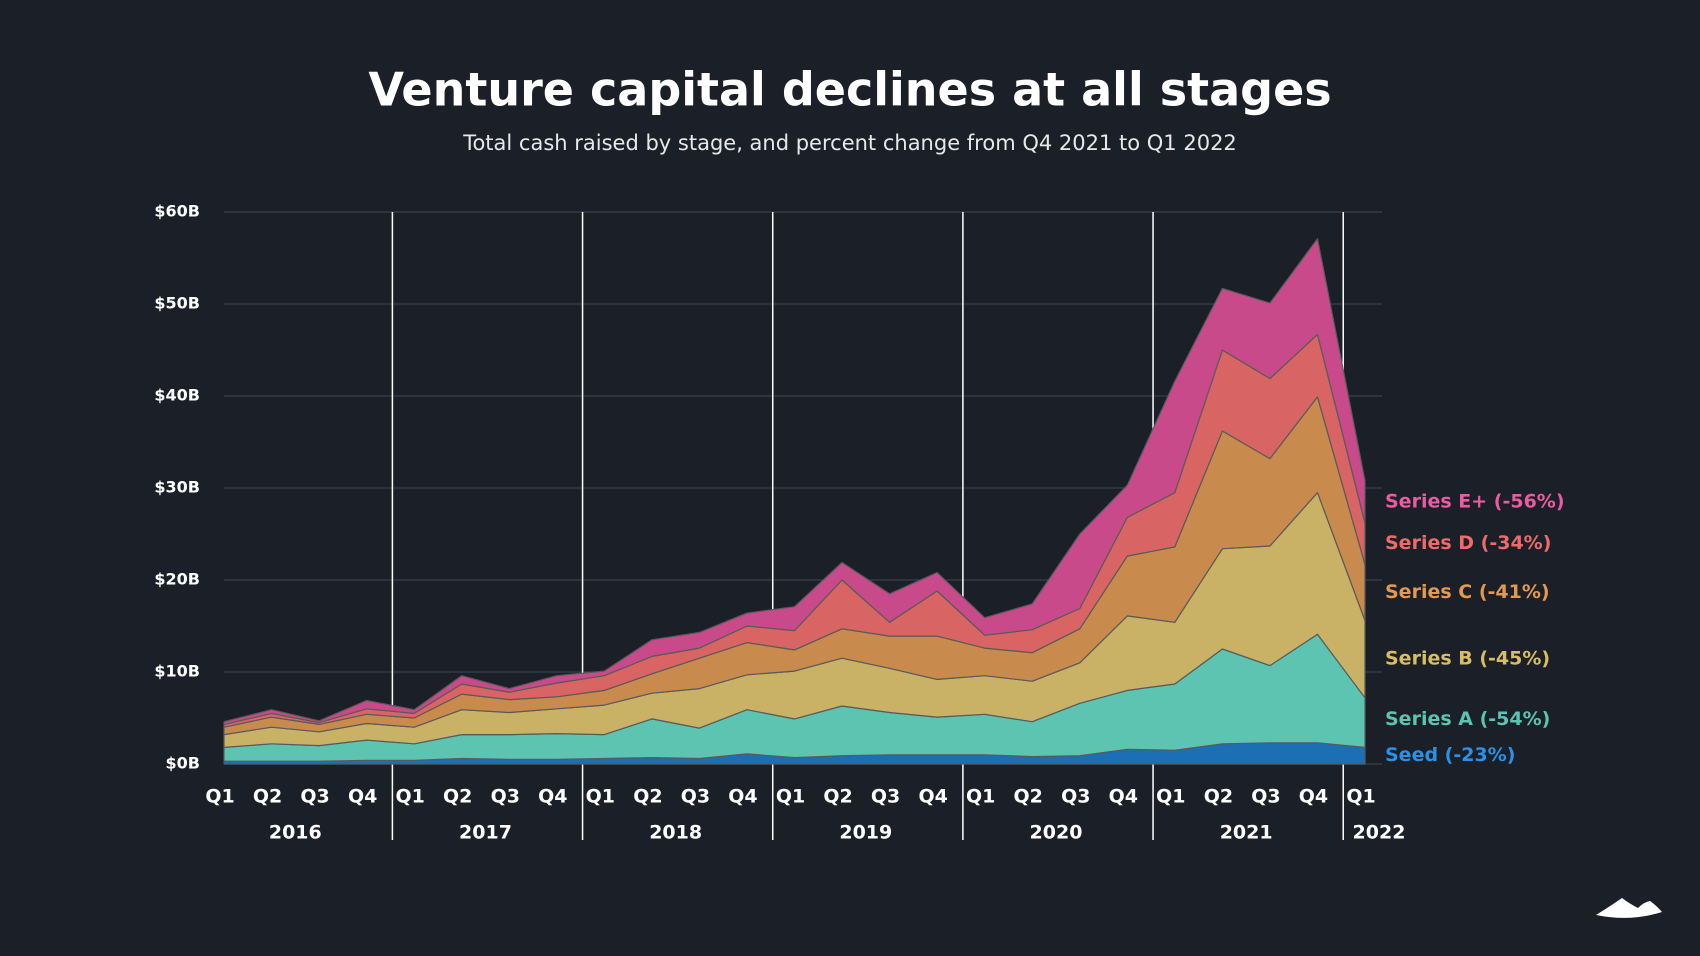 This screenshot has height=956, width=1700. Describe the element at coordinates (177, 211) in the screenshot. I see `y-tick-label: $60B` at that location.